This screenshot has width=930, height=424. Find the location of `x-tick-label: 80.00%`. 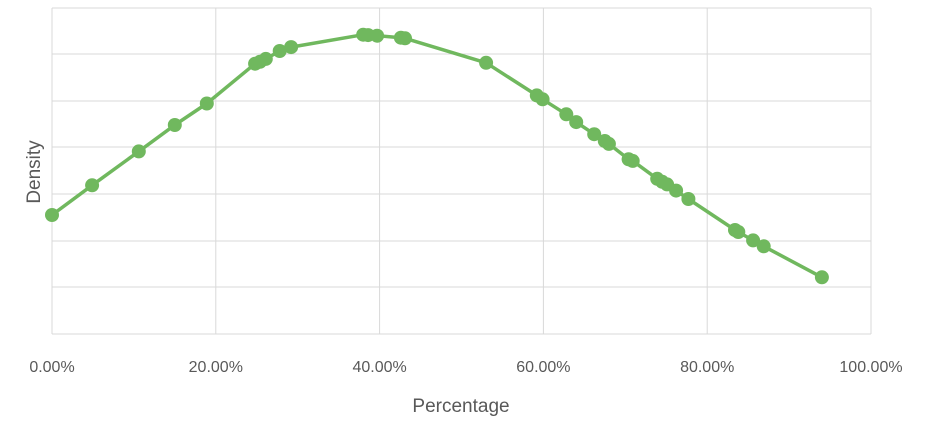

x-tick-label: 80.00% is located at coordinates (707, 367).